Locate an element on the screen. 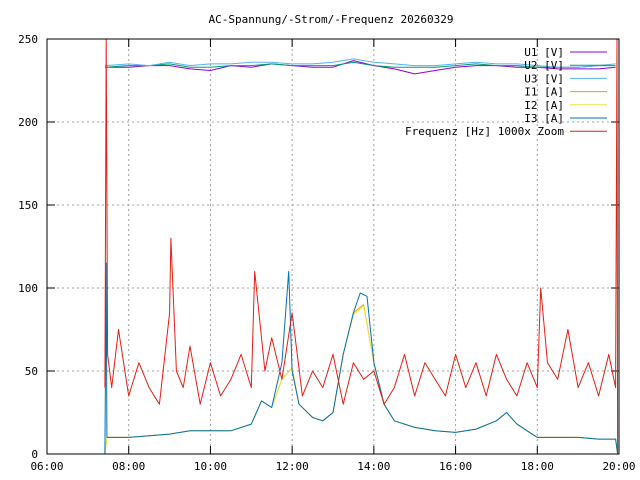 The width and height of the screenshot is (640, 480). x-tick-label: 10:00 is located at coordinates (210, 466).